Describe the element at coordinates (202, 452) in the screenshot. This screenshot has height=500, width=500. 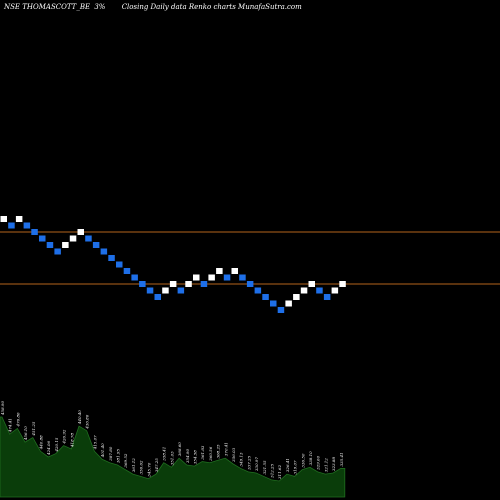
I see `volume-label: 361.83` at that location.